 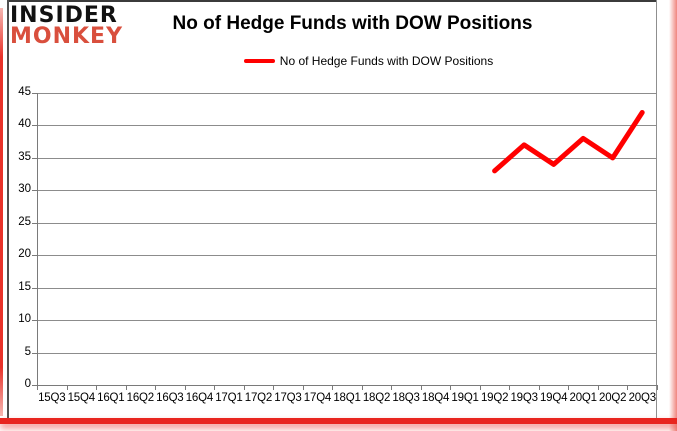 I want to click on x-axis-label: 19Q2, so click(x=494, y=398).